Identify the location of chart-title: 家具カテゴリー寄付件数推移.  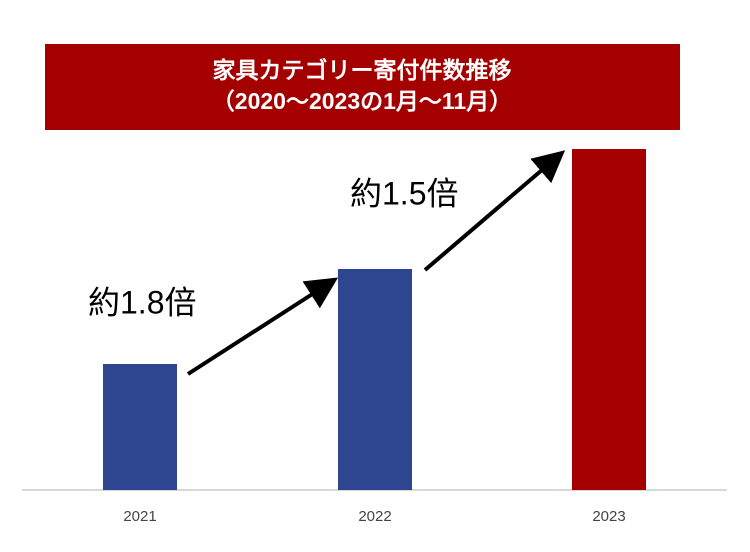
(362, 70).